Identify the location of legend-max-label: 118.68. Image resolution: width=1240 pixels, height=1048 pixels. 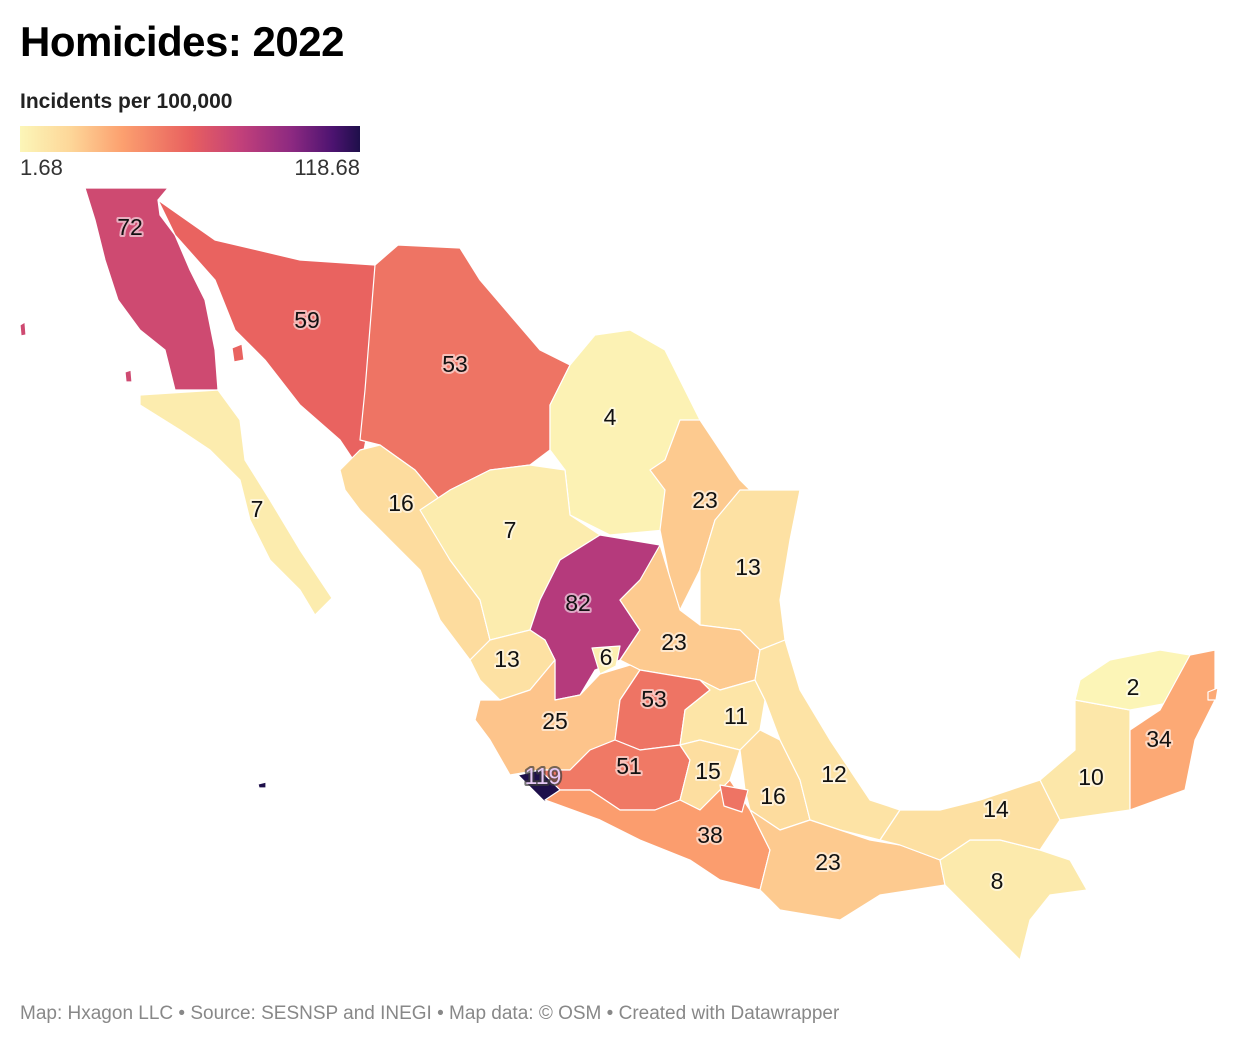
(327, 167).